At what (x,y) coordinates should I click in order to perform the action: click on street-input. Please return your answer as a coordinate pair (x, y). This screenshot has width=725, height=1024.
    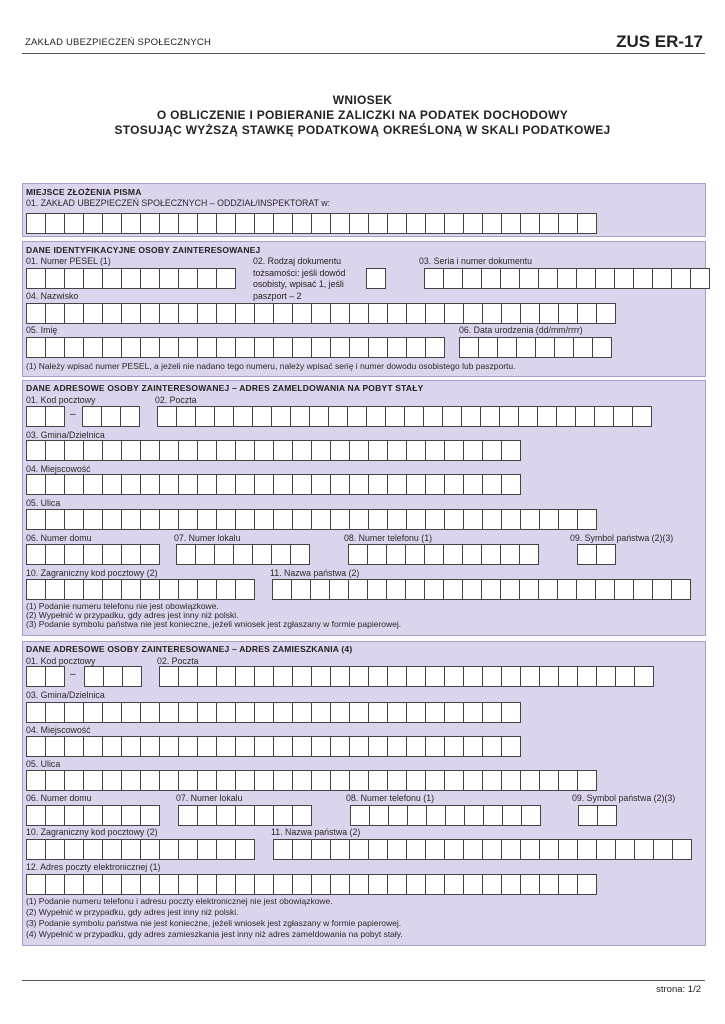
    Looking at the image, I should click on (311, 780).